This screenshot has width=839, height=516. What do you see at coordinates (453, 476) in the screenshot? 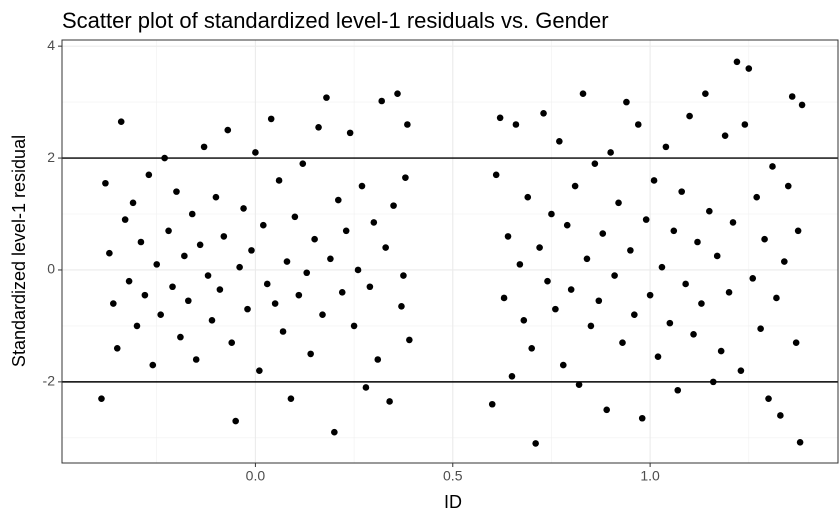
I see `x-tick-label: 0.5` at bounding box center [453, 476].